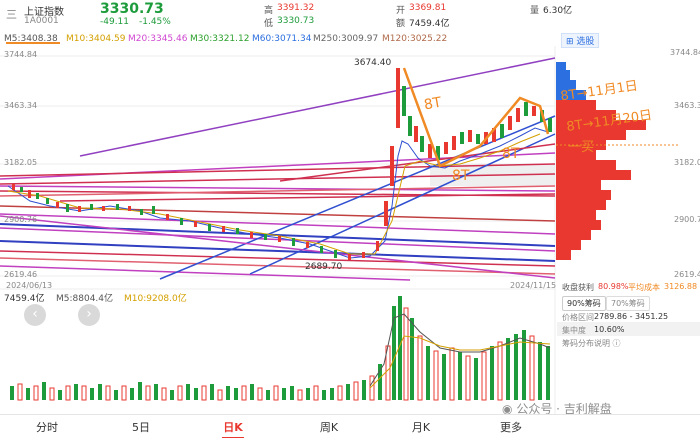 The height and width of the screenshot is (438, 700). Describe the element at coordinates (115, 22) in the screenshot. I see `price-change: -49.11` at that location.